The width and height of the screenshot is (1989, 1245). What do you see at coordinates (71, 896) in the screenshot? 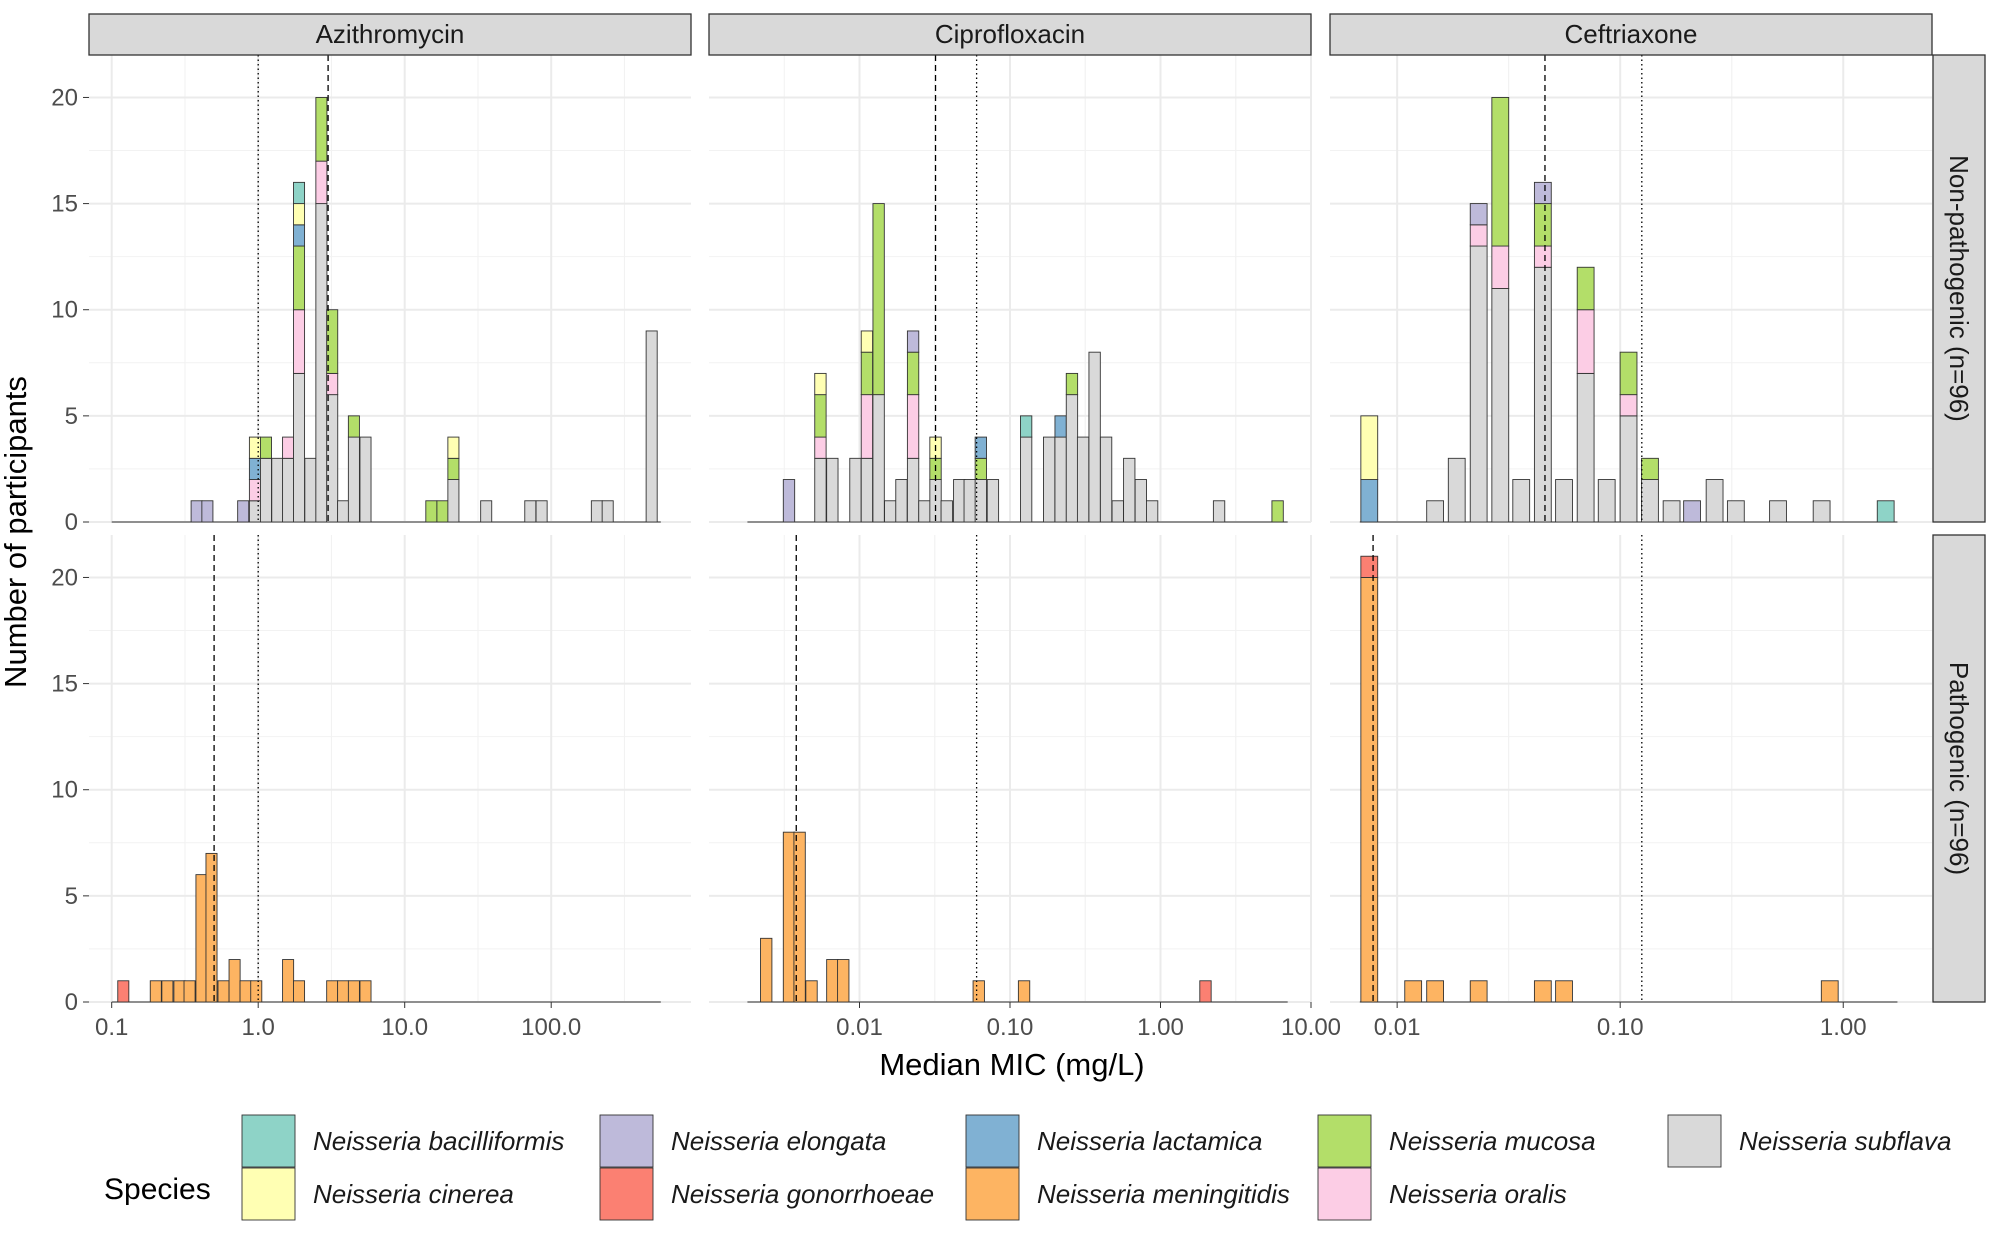
I see `y-tick-label: 5` at bounding box center [71, 896].